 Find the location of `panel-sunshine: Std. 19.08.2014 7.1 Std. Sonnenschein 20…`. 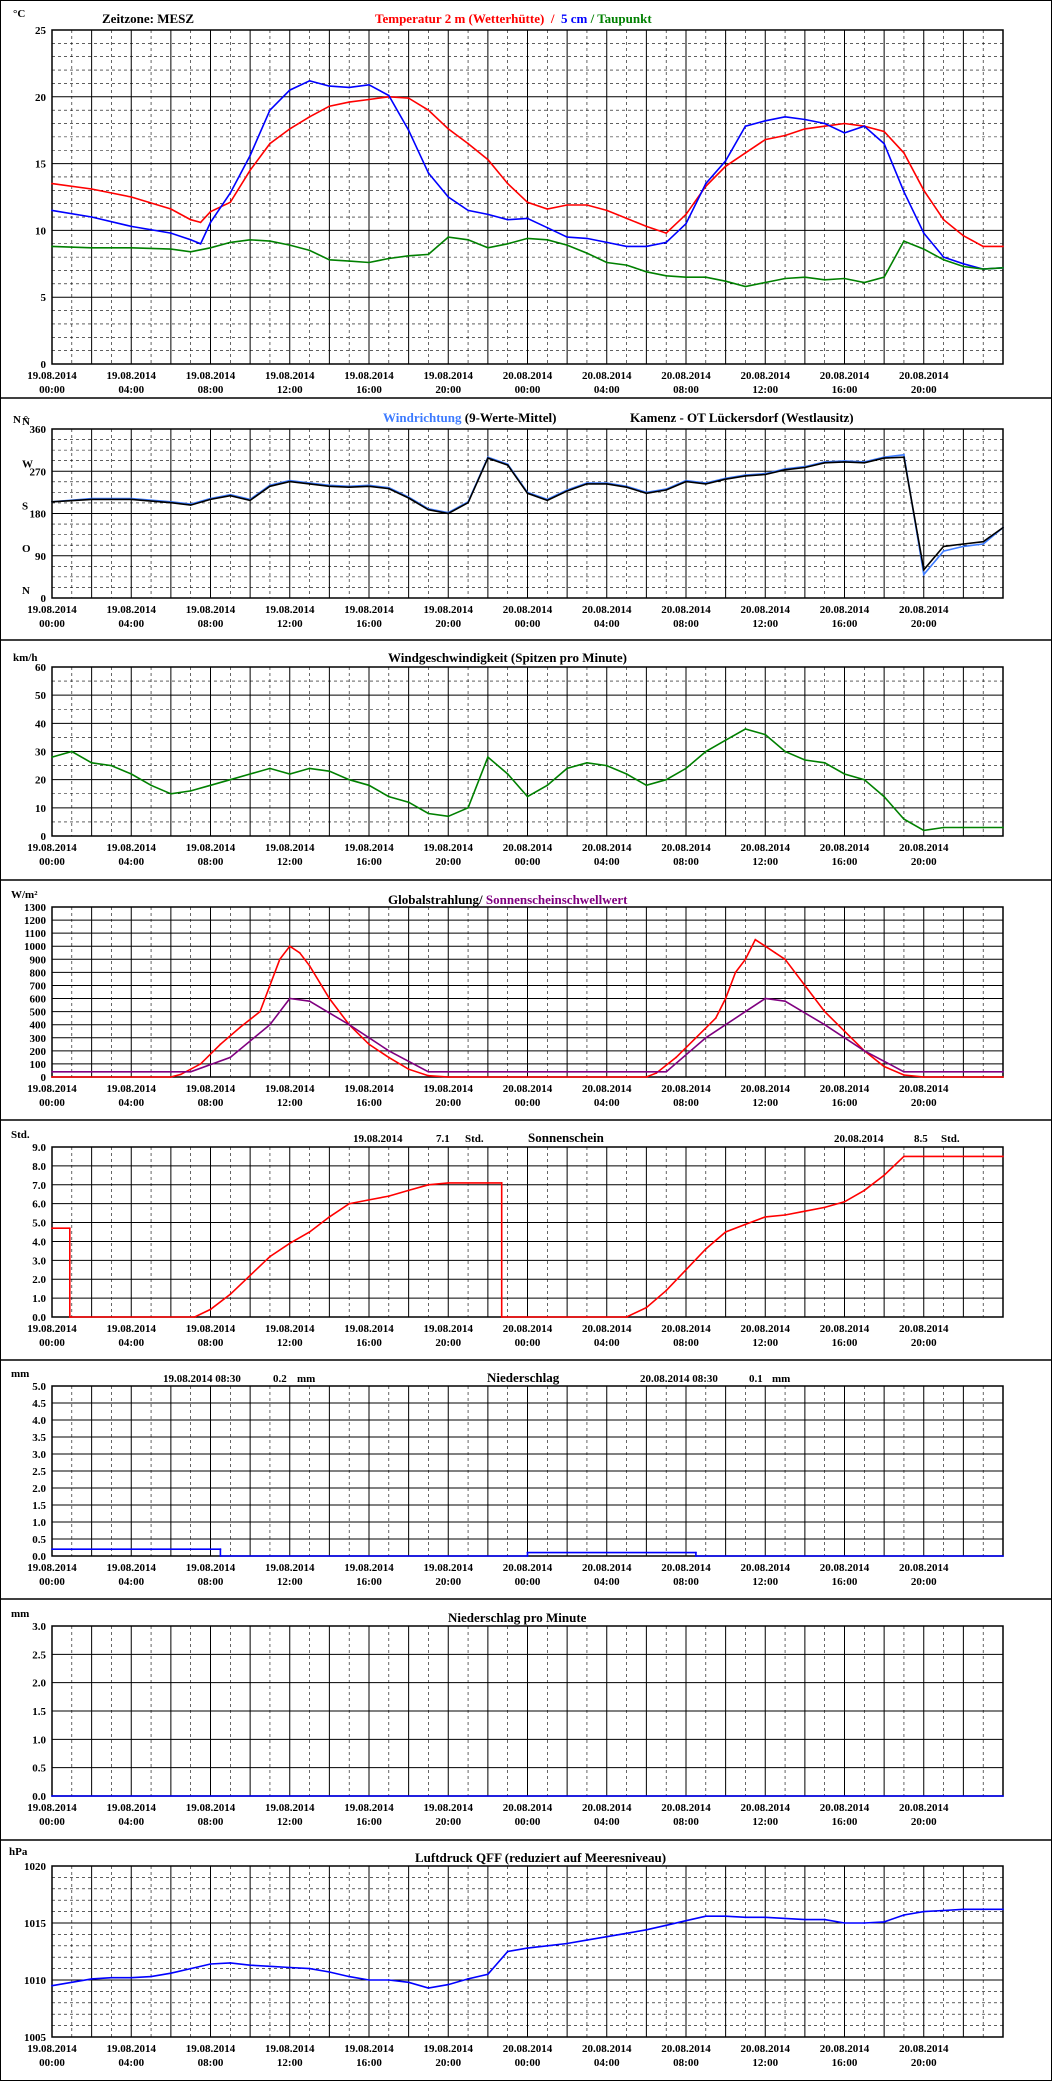

panel-sunshine: Std. 19.08.2014 7.1 Std. Sonnenschein 20… is located at coordinates (507, 1239).